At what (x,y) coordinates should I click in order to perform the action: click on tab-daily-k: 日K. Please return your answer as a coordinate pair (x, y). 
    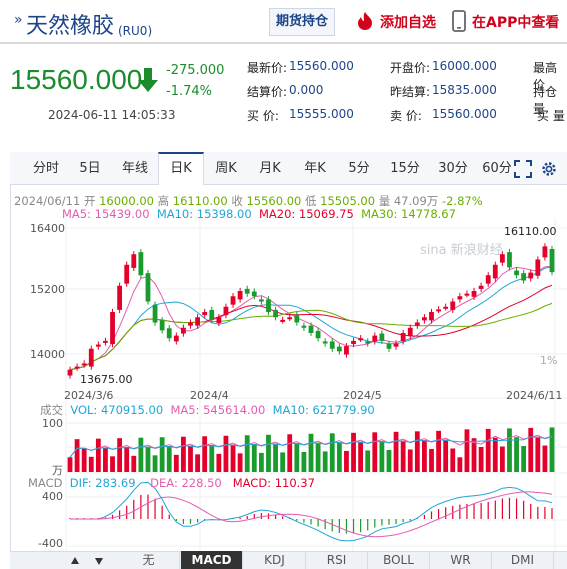
    Looking at the image, I should click on (181, 168).